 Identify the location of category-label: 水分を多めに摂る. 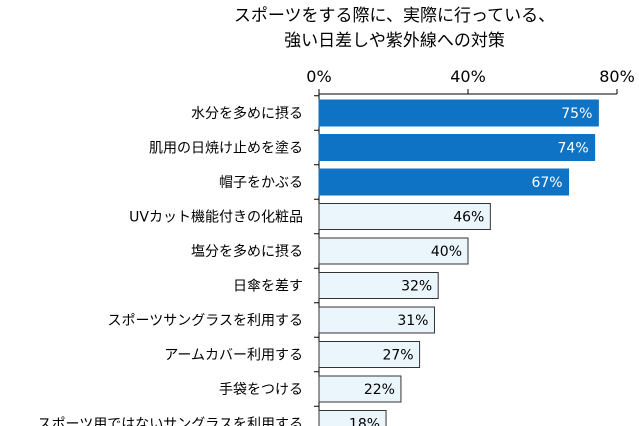
(247, 113).